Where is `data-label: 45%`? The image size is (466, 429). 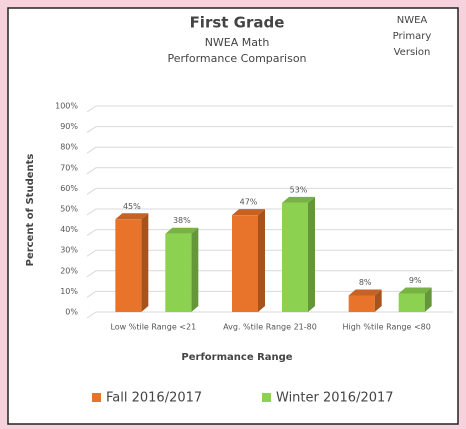 data-label: 45% is located at coordinates (132, 206).